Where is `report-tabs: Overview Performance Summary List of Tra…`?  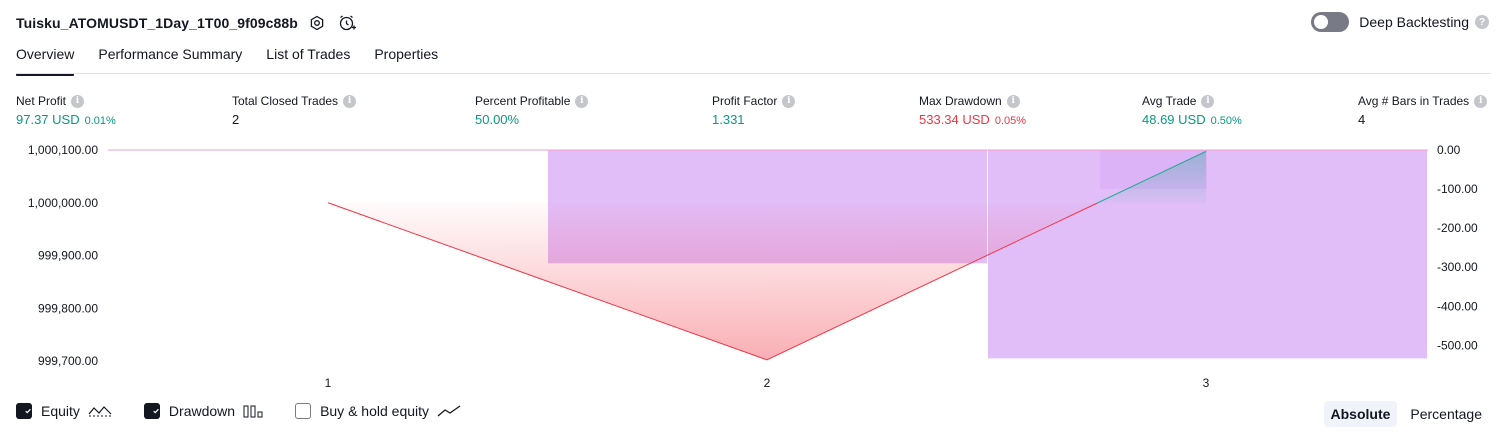
report-tabs: Overview Performance Summary List of Tra… is located at coordinates (239, 61).